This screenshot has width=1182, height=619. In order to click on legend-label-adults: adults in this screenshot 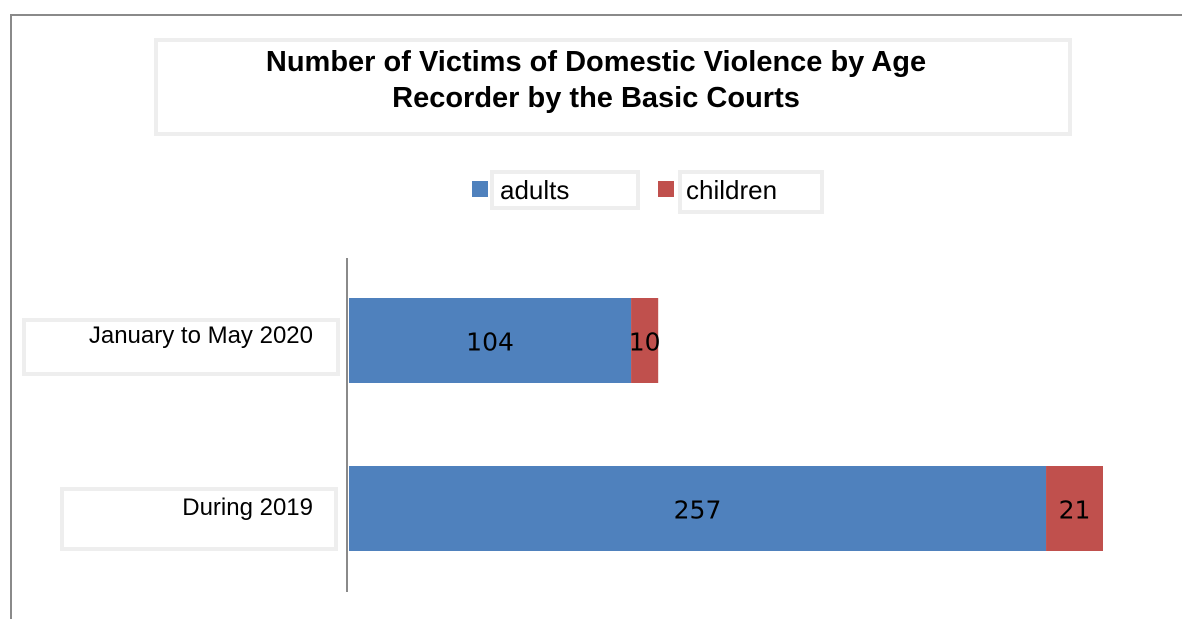, I will do `click(535, 190)`.